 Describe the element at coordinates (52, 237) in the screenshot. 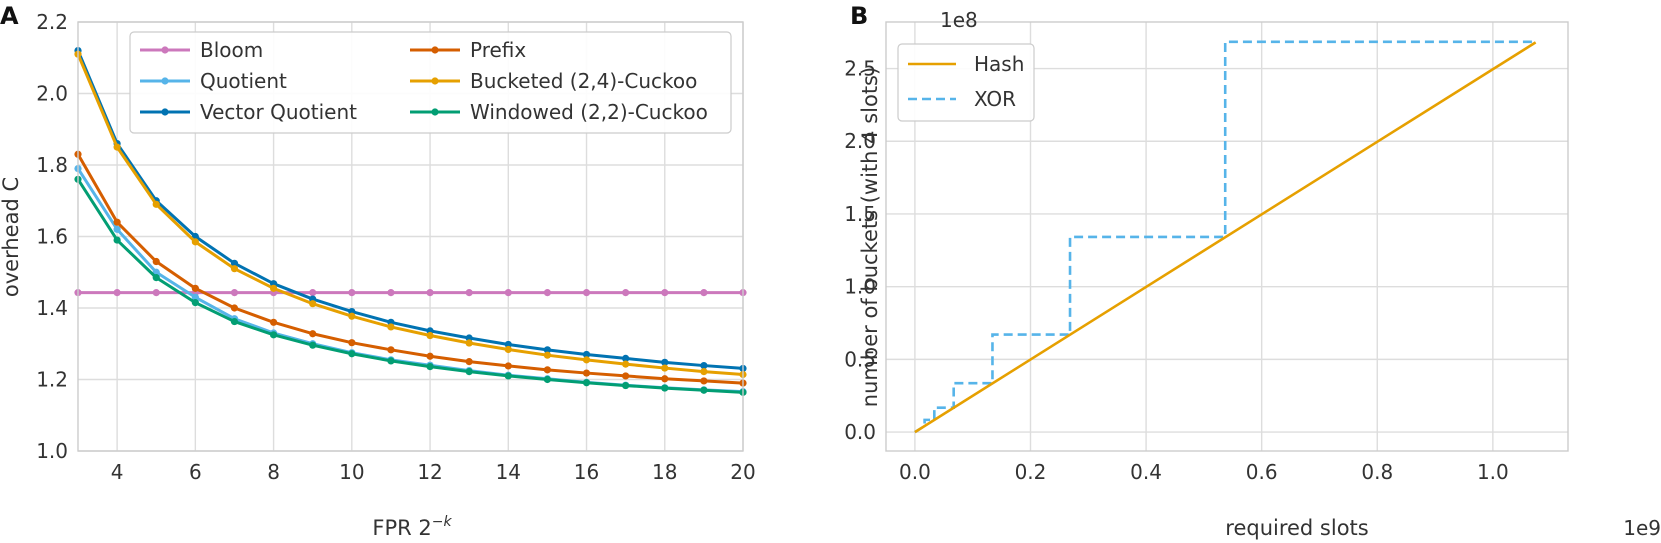

I see `panel-a-y-tick-label: 1.6` at that location.